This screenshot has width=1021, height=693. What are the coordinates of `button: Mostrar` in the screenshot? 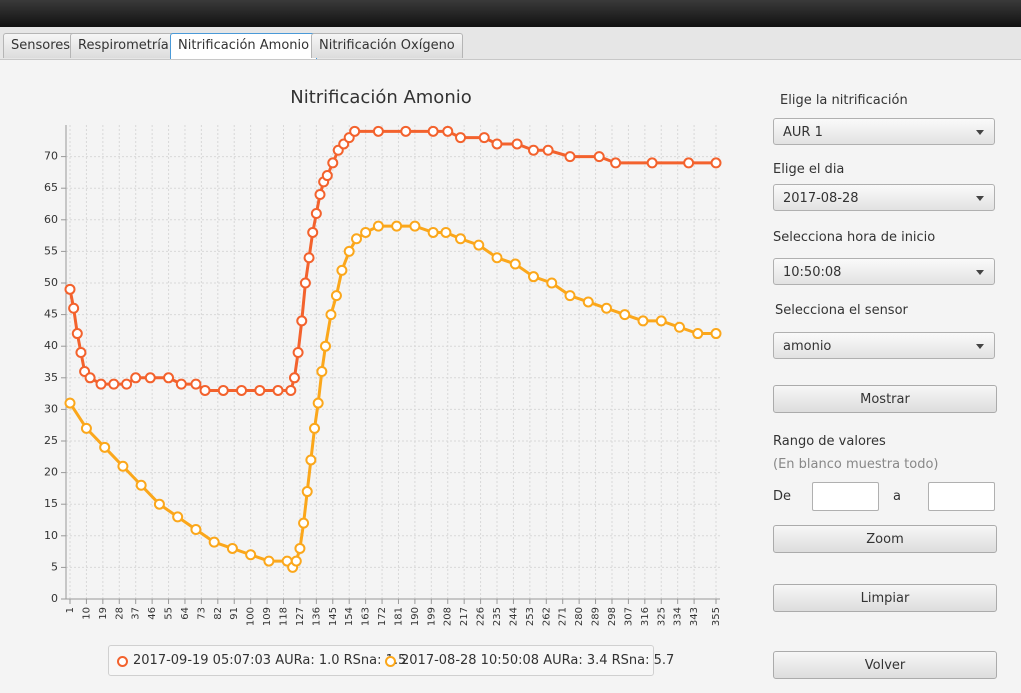 It's located at (885, 399).